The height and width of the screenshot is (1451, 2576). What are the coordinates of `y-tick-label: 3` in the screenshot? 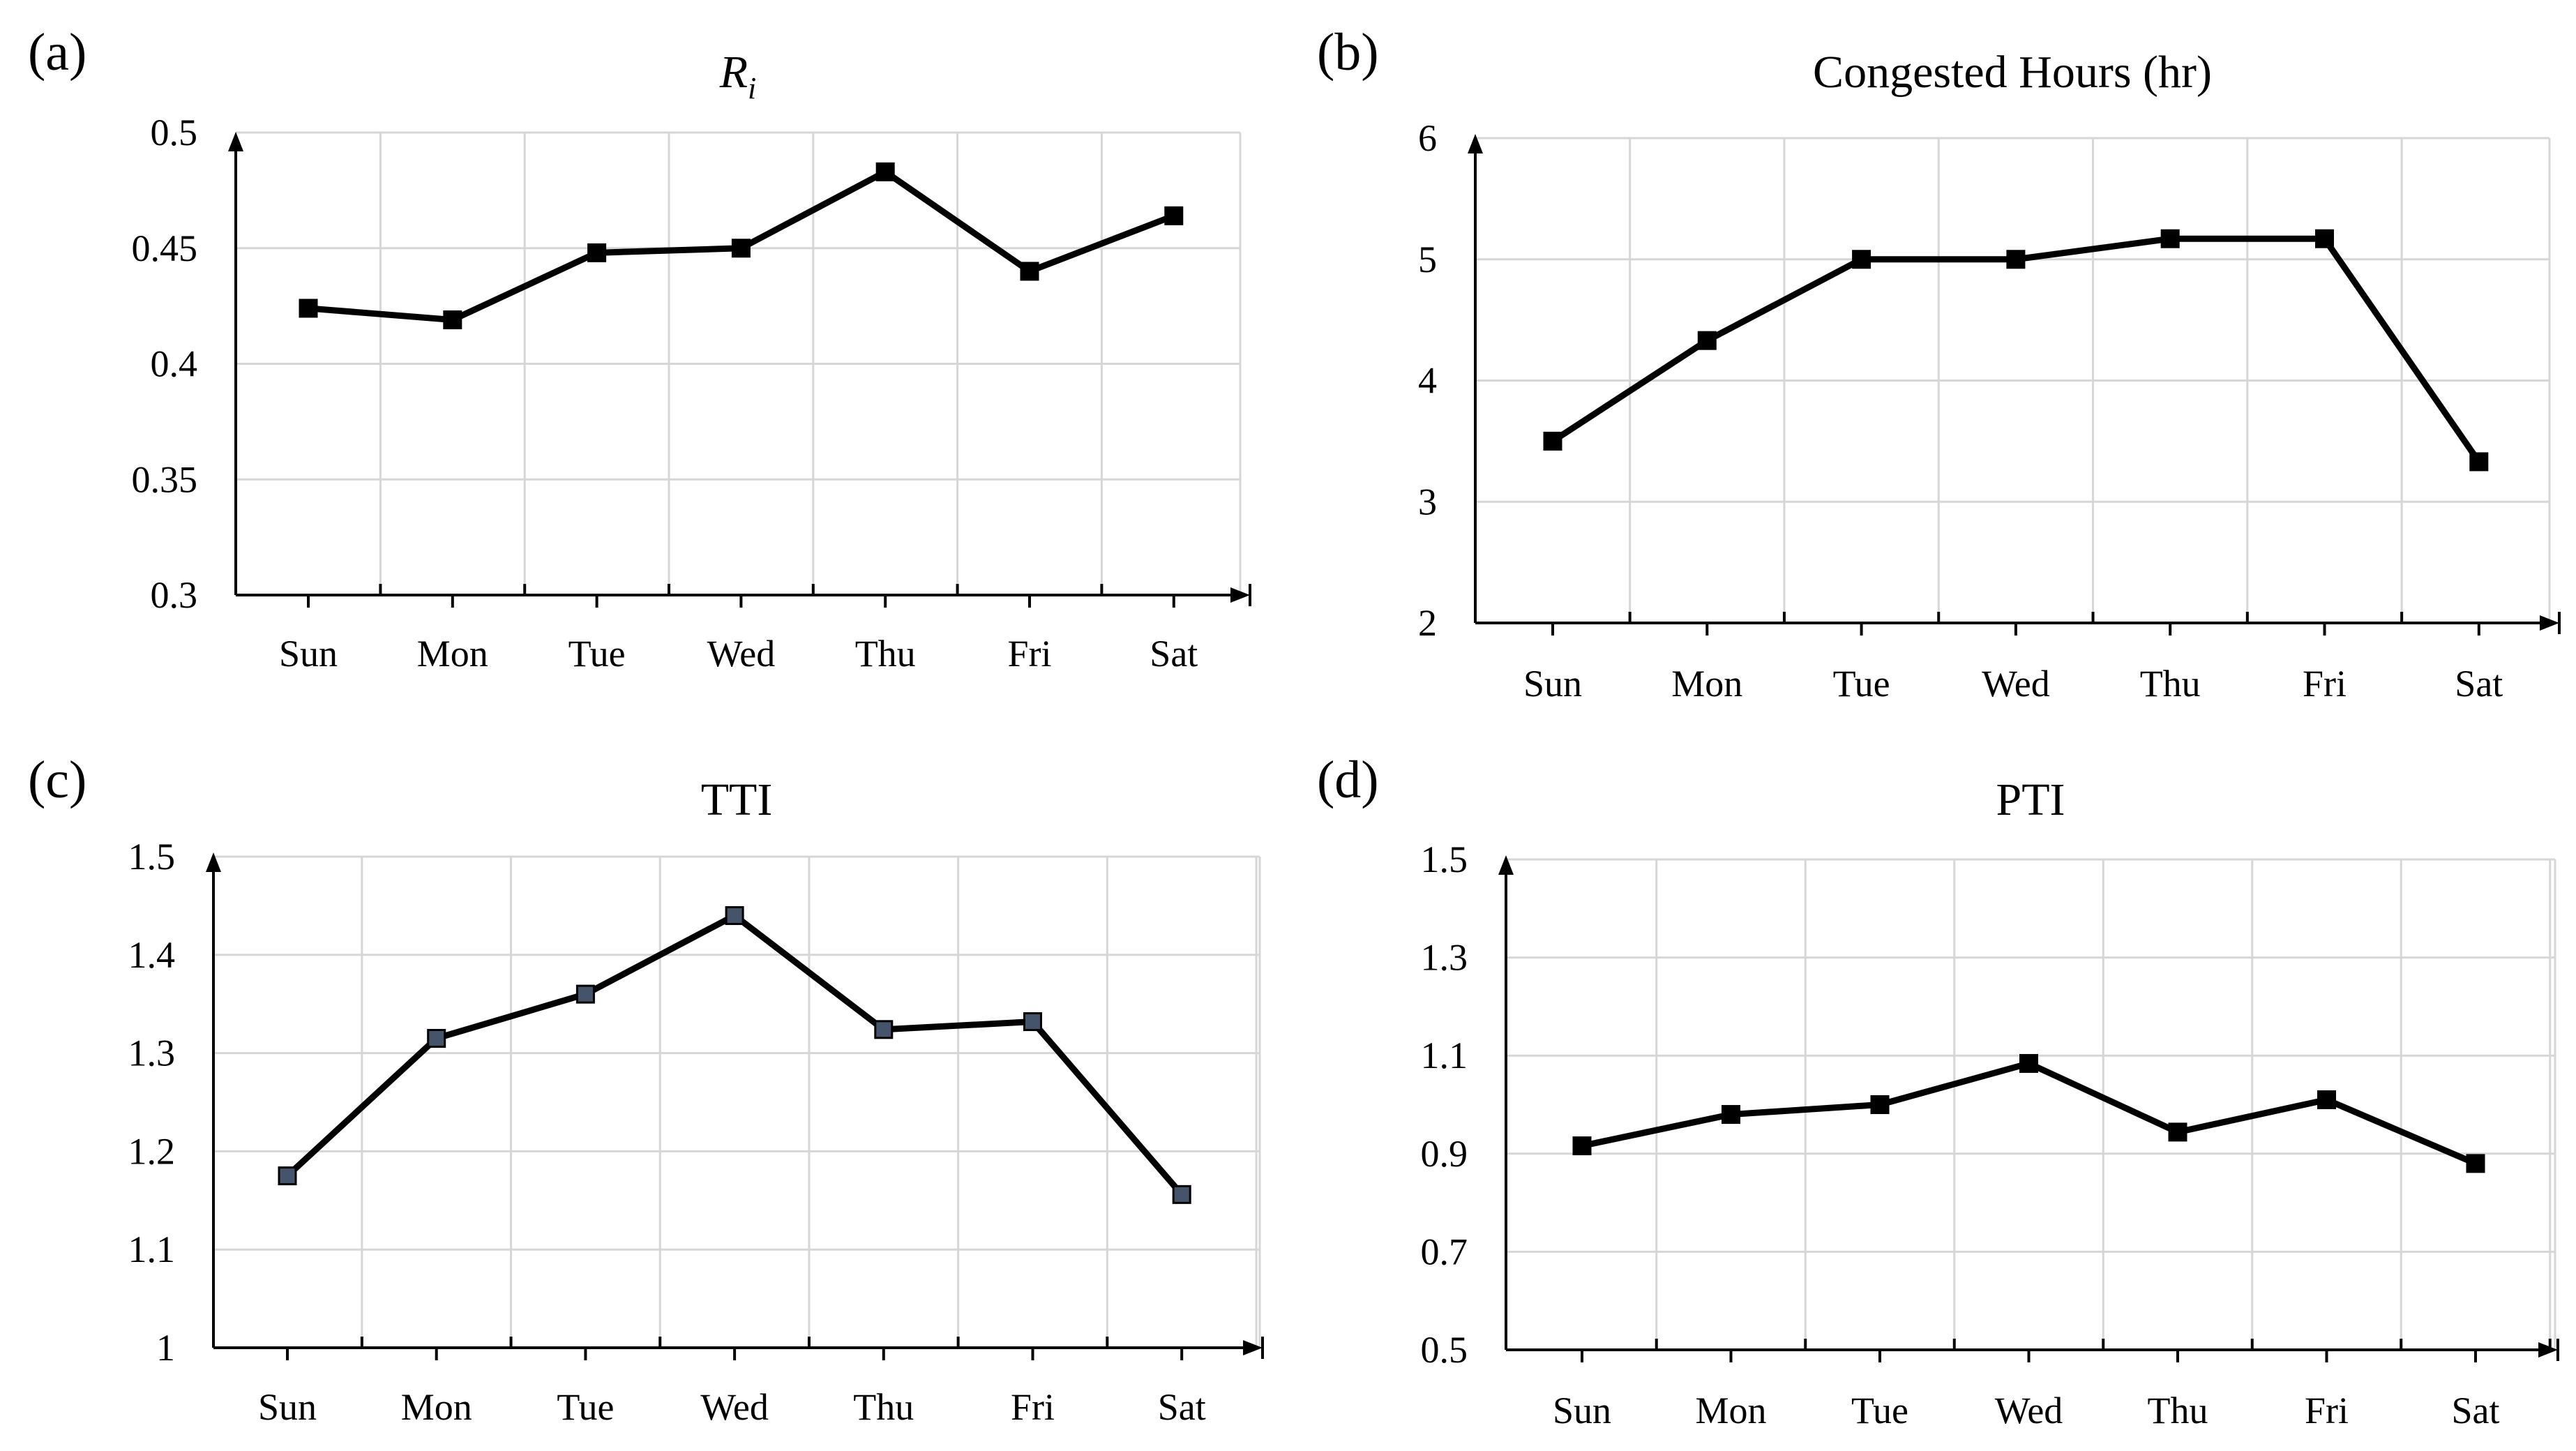 It's located at (1427, 501).